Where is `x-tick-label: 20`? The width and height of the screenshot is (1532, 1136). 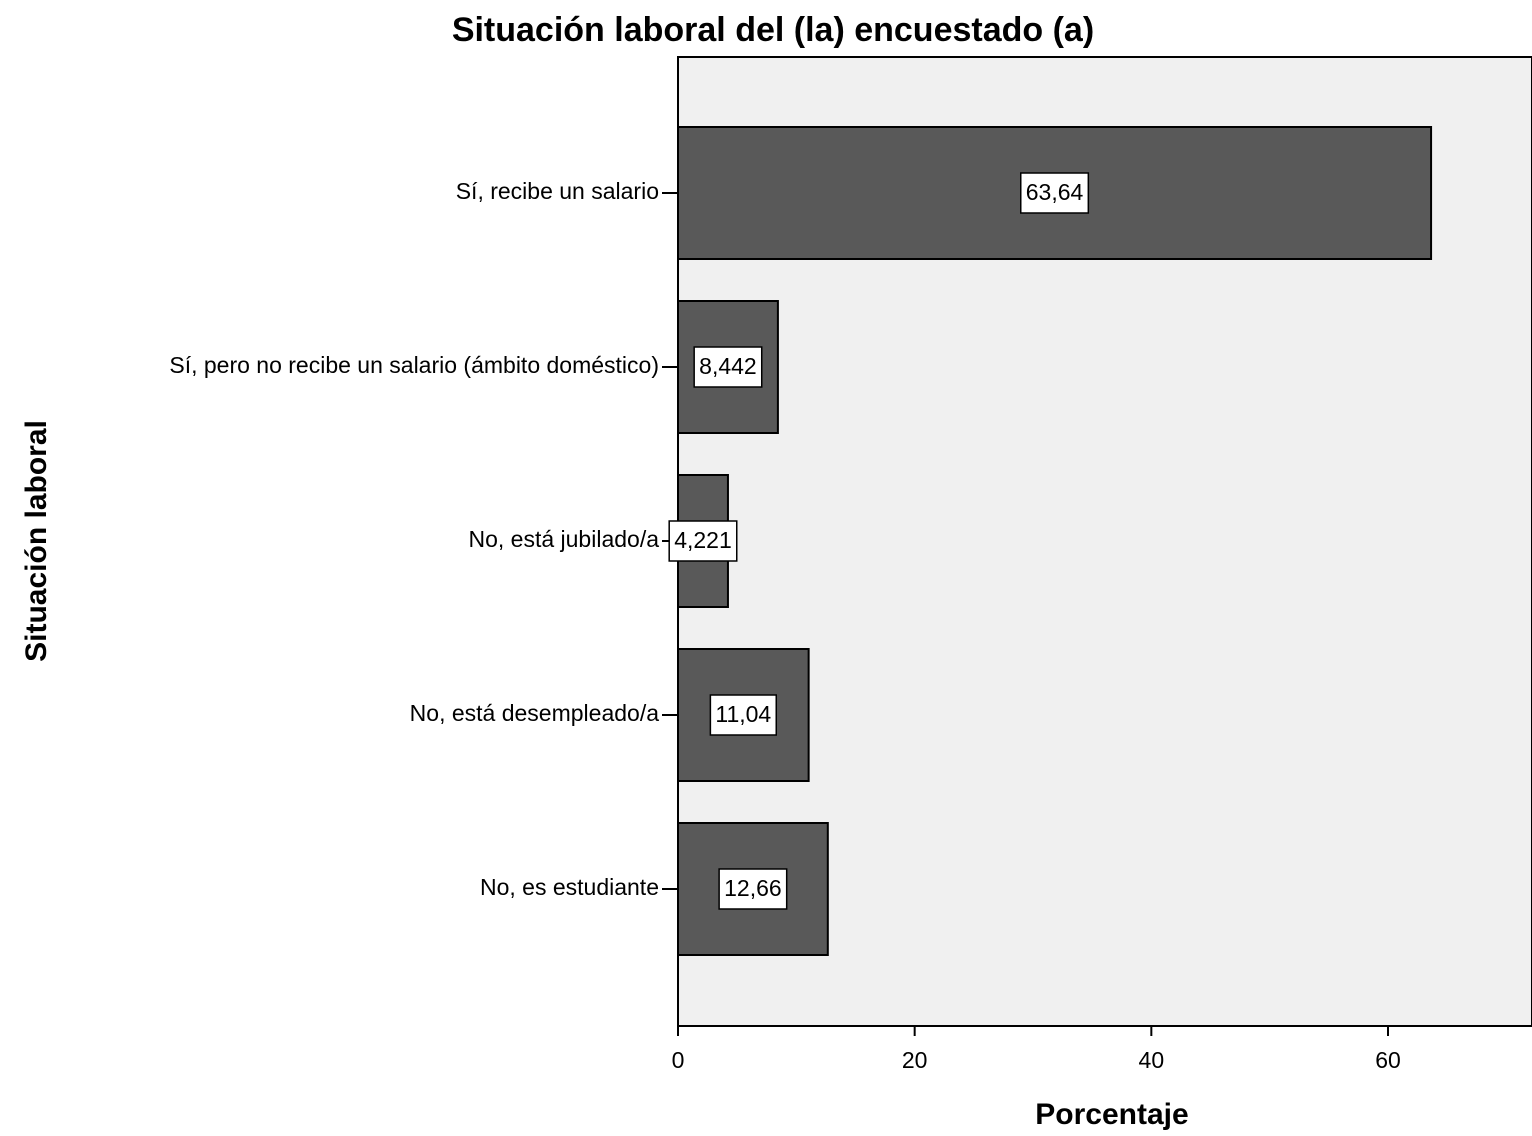
x-tick-label: 20 is located at coordinates (915, 1060).